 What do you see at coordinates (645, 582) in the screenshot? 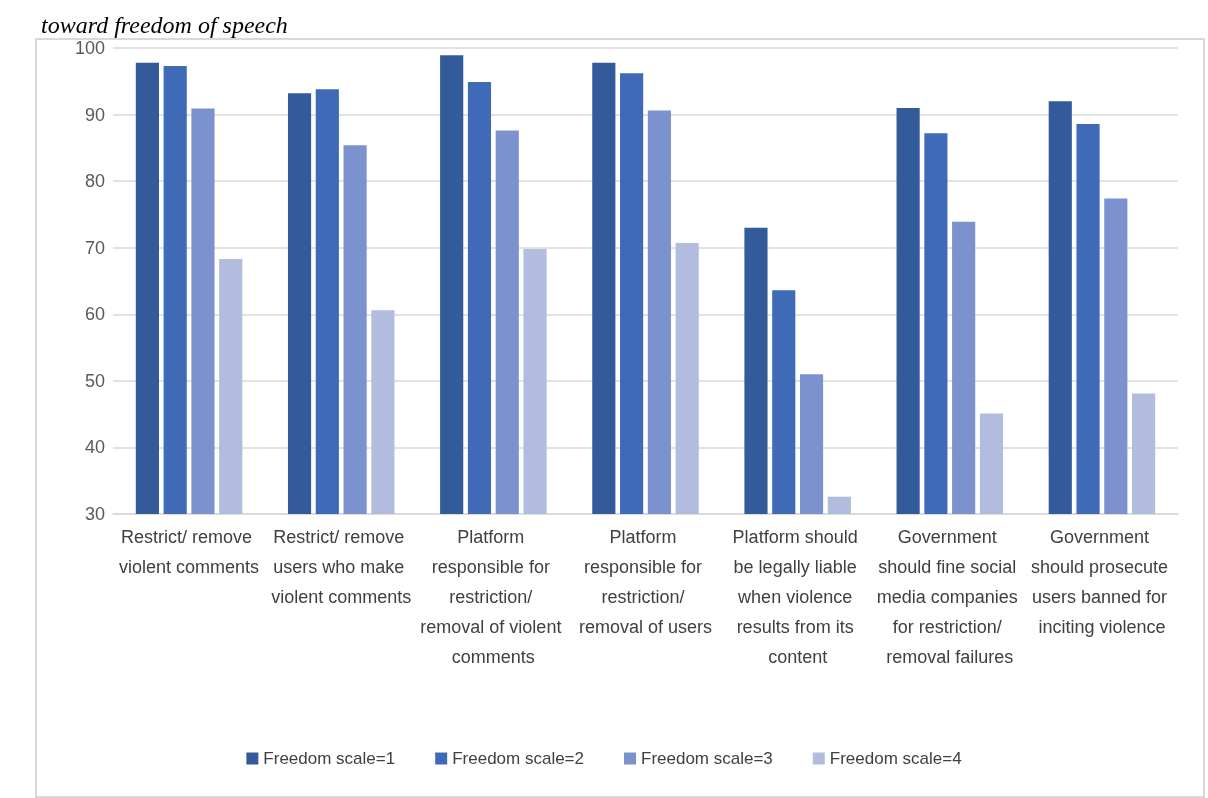
I see `x-tick-label: Platform responsible for restriction/ removal of users` at bounding box center [645, 582].